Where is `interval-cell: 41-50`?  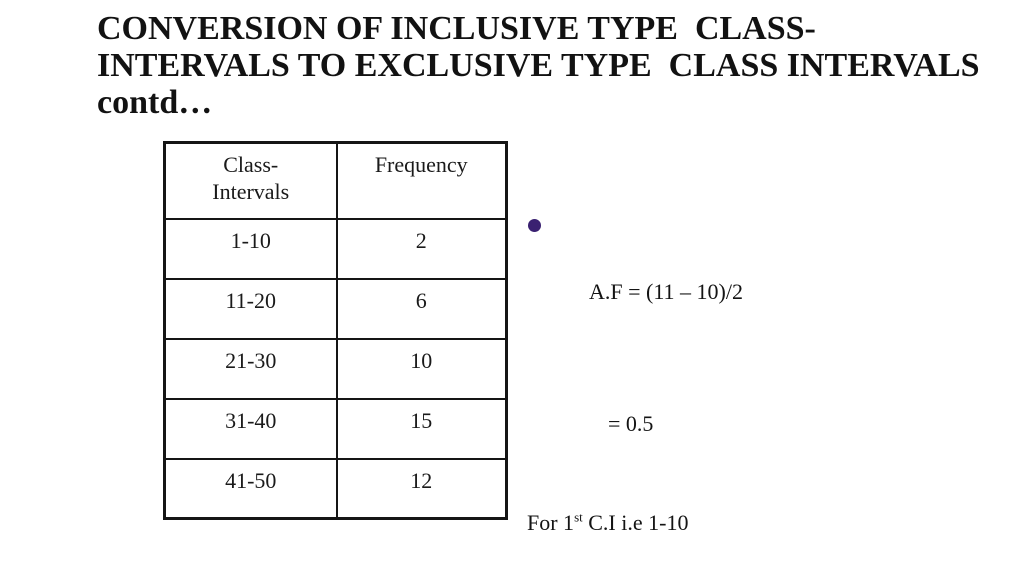
interval-cell: 41-50 is located at coordinates (250, 488).